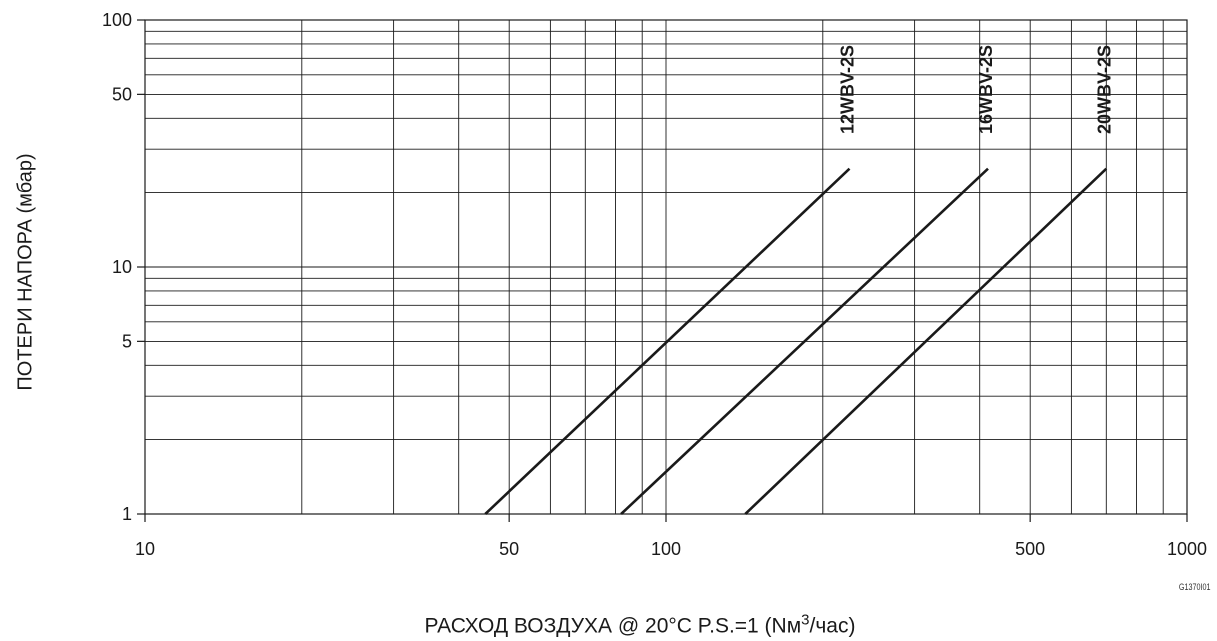 The image size is (1217, 641). I want to click on y-tick-label: 100, so click(117, 20).